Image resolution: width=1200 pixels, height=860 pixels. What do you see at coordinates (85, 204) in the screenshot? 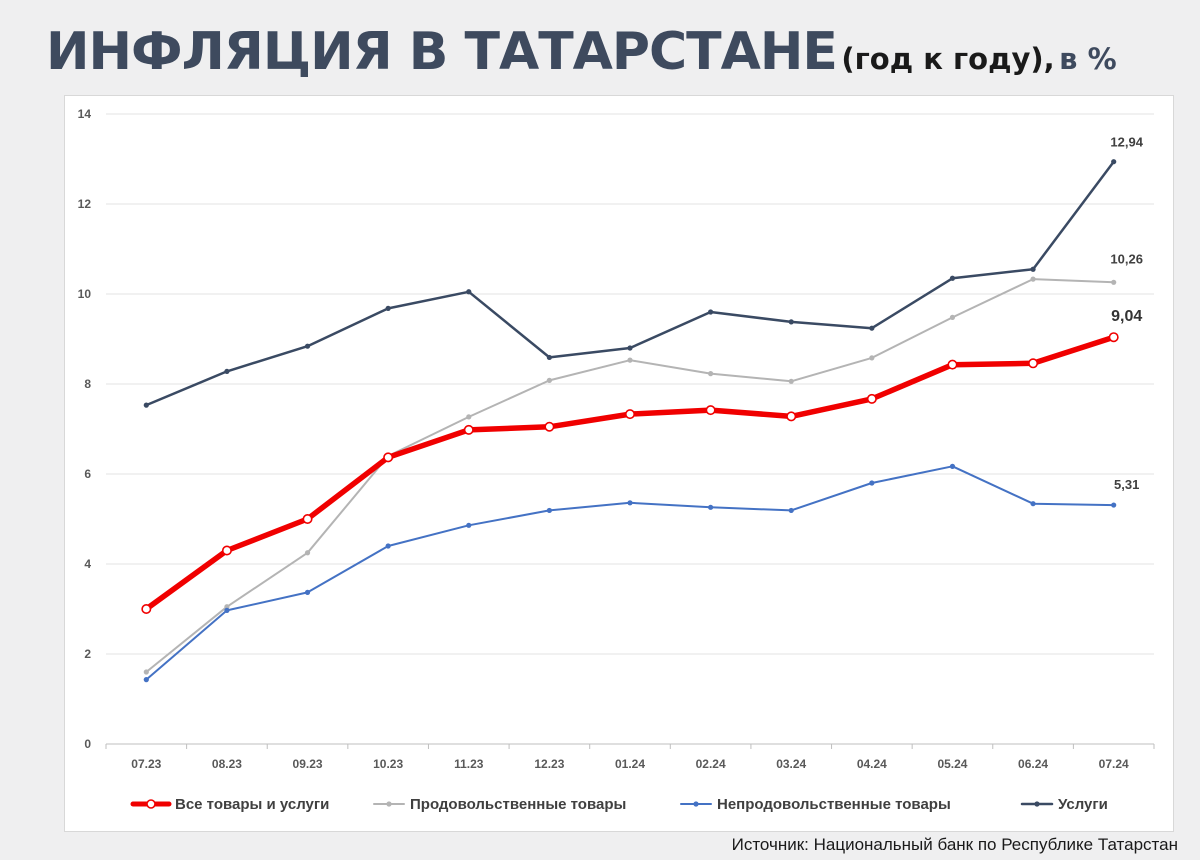
I see `y-tick-label: 12` at bounding box center [85, 204].